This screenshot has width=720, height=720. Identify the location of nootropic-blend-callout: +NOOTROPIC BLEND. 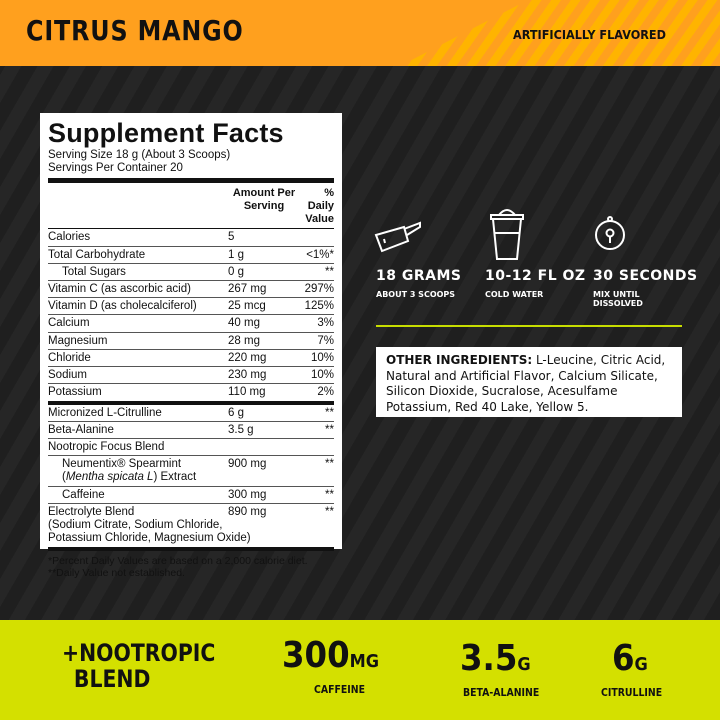
(138, 666).